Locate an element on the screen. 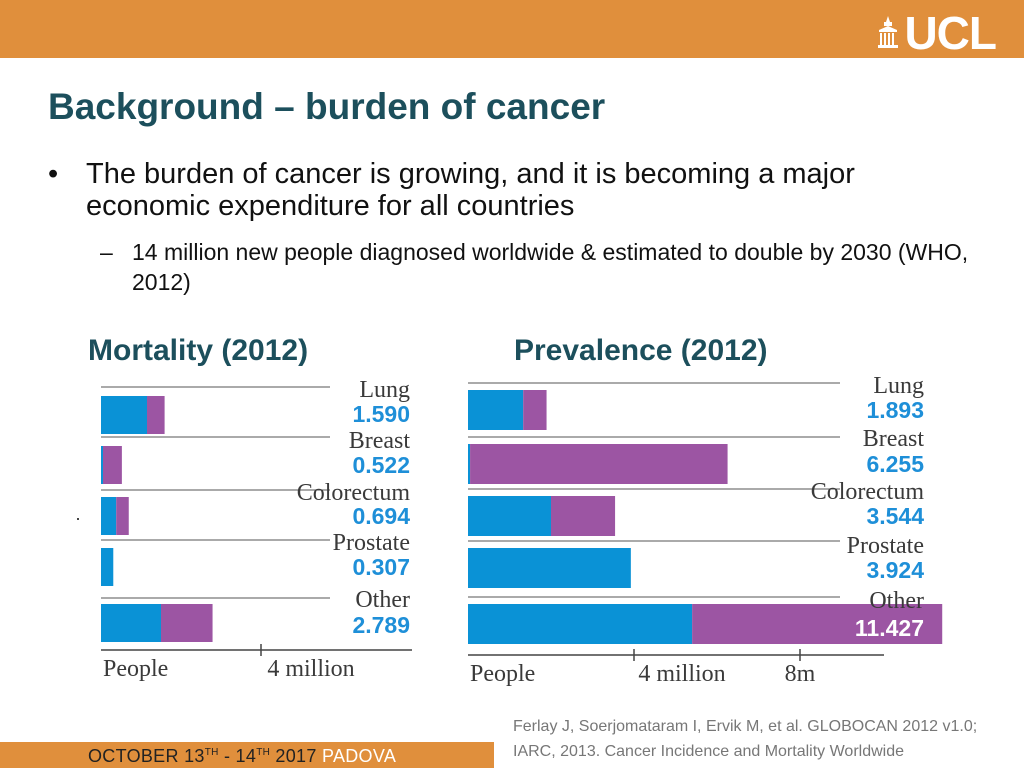 Image resolution: width=1024 pixels, height=768 pixels. value-label-colorectum: 3.544 is located at coordinates (895, 516).